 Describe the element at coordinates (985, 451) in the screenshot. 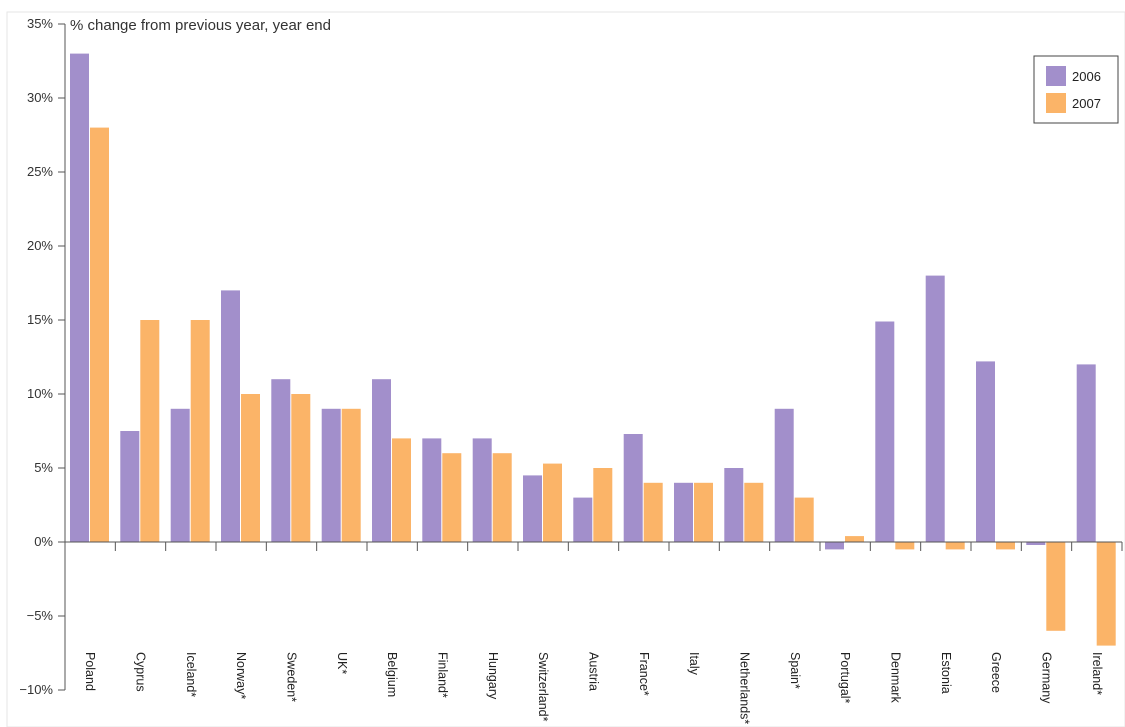

I see `bar-2006-greece` at that location.